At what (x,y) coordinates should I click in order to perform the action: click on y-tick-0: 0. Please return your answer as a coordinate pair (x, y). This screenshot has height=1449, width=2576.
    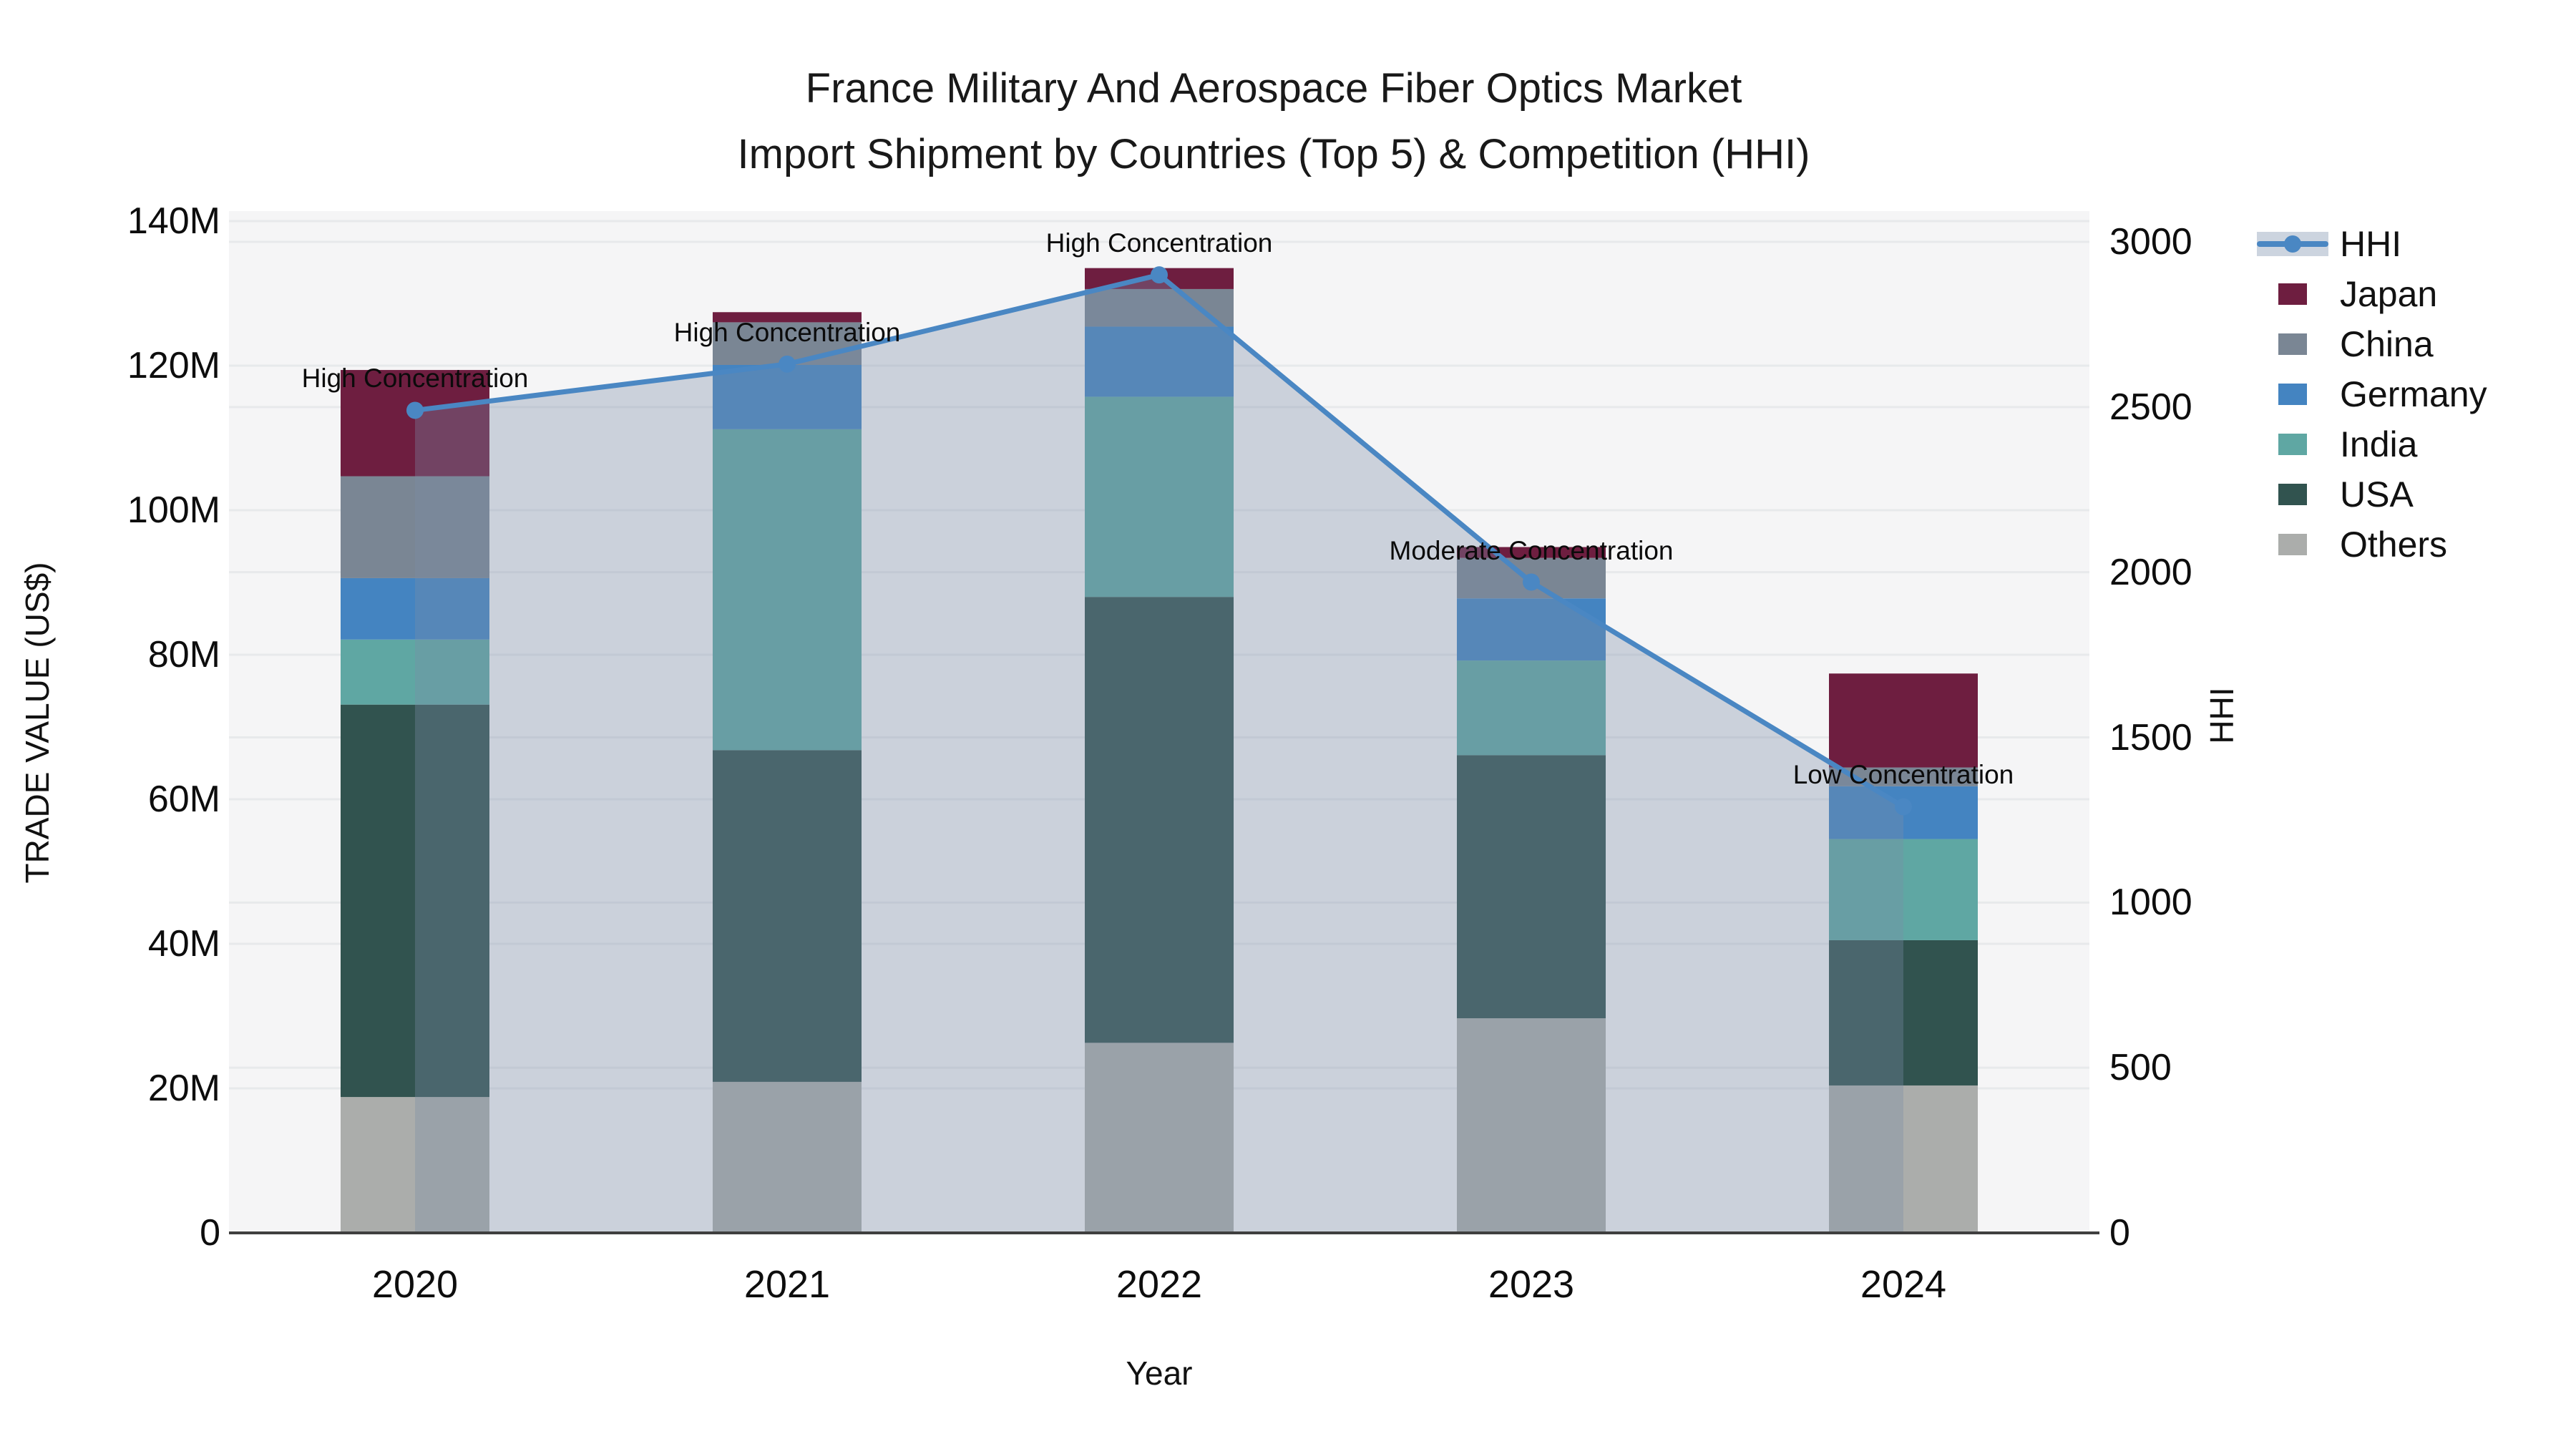
    Looking at the image, I should click on (210, 1233).